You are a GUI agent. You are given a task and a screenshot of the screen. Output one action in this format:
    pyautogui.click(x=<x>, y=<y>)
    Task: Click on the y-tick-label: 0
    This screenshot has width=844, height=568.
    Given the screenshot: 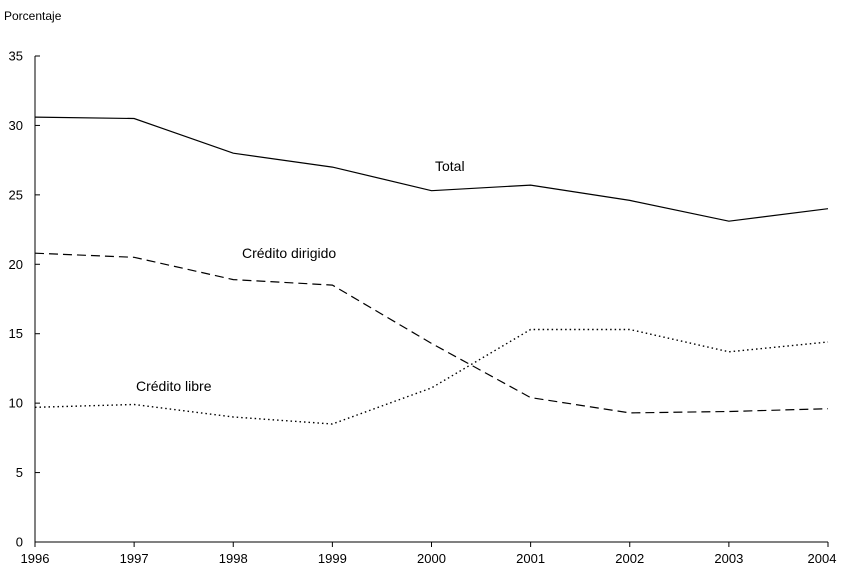 What is the action you would take?
    pyautogui.click(x=19, y=542)
    